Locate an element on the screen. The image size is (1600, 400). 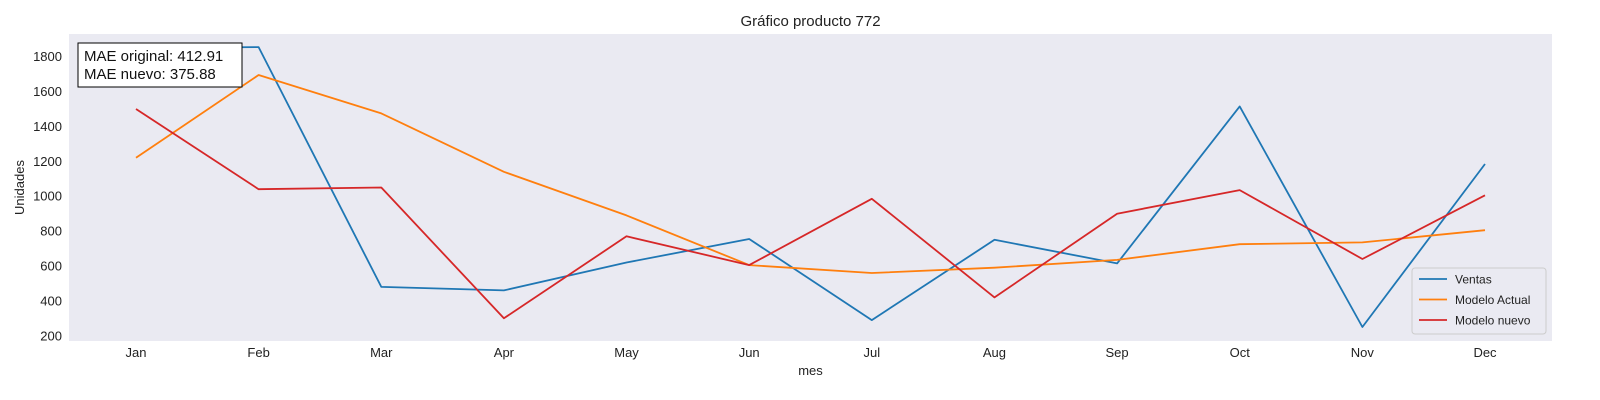
mae-original-text: MAE original: 412.91 is located at coordinates (153, 56).